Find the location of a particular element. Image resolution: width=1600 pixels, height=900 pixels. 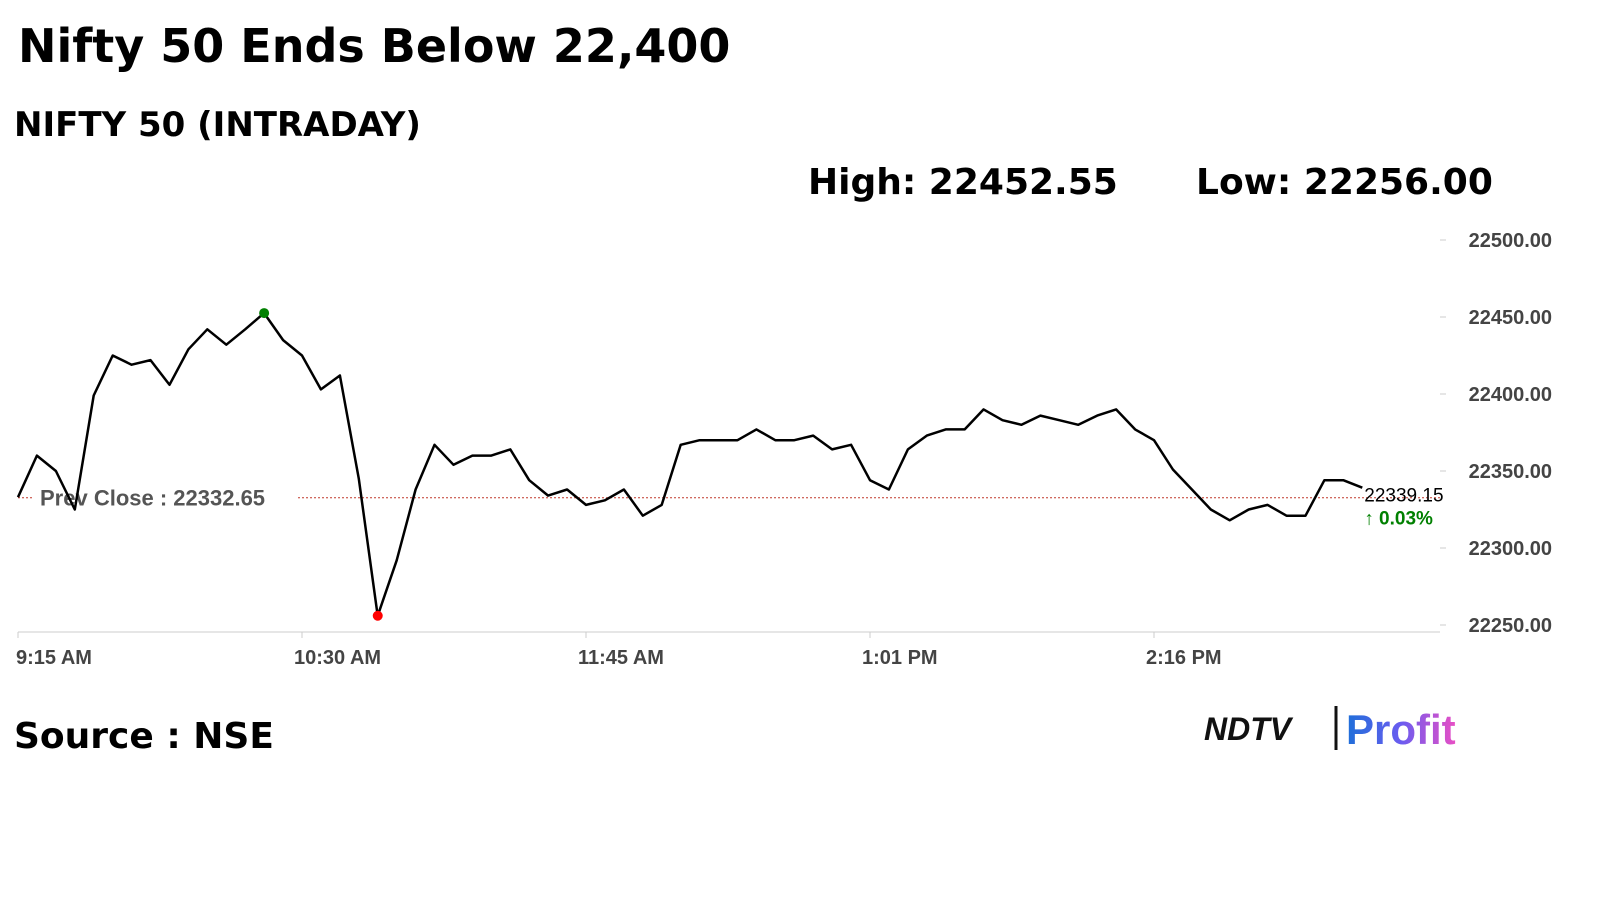

high-label: High: 22452.55 is located at coordinates (963, 182).